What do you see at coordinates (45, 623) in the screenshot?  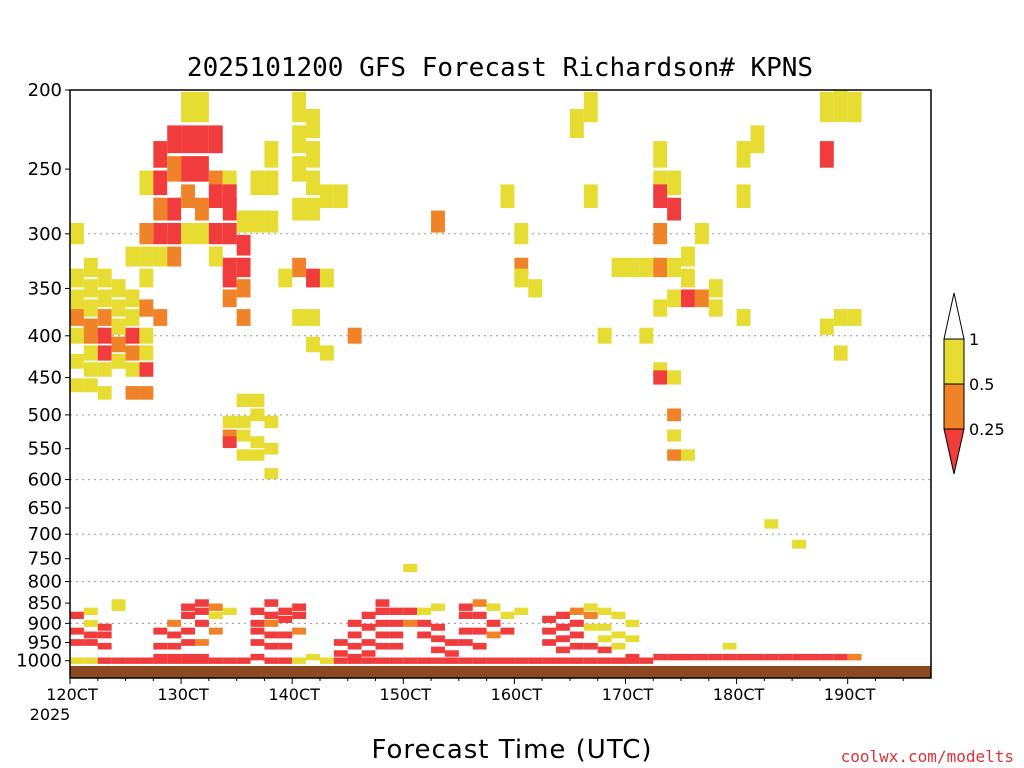 I see `y-tick-label: 900` at bounding box center [45, 623].